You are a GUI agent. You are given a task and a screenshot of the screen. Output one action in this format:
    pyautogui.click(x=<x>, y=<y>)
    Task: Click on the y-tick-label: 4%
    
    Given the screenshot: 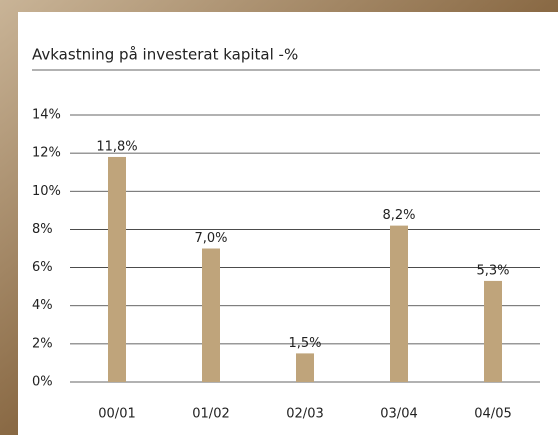 What is the action you would take?
    pyautogui.click(x=42, y=305)
    